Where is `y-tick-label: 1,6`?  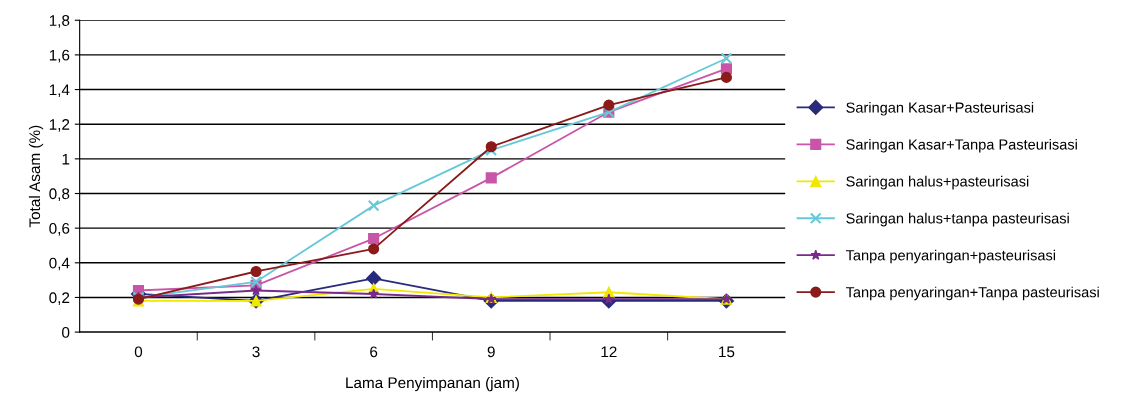
y-tick-label: 1,6 is located at coordinates (59, 56).